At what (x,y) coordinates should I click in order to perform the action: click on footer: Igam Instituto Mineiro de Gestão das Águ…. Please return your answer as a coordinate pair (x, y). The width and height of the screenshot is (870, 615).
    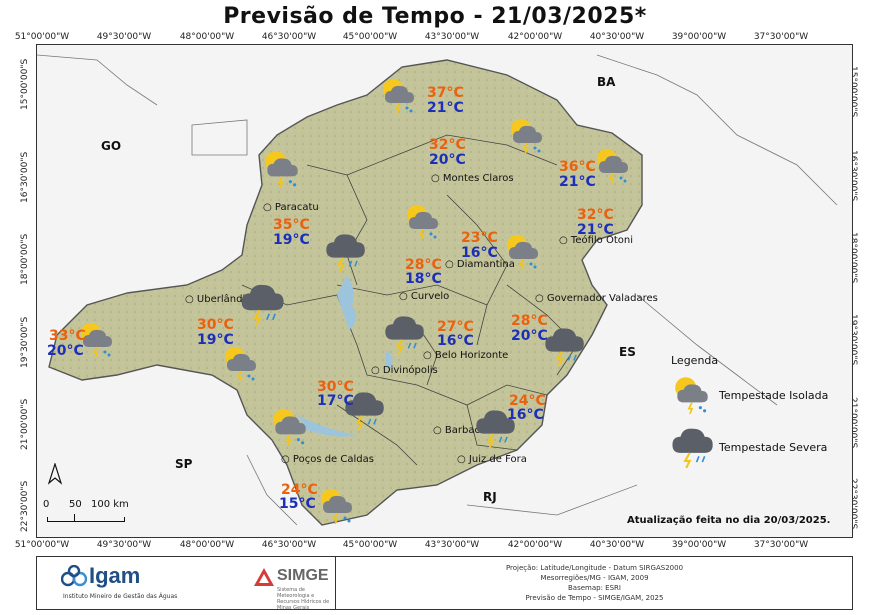
    Looking at the image, I should click on (444, 583).